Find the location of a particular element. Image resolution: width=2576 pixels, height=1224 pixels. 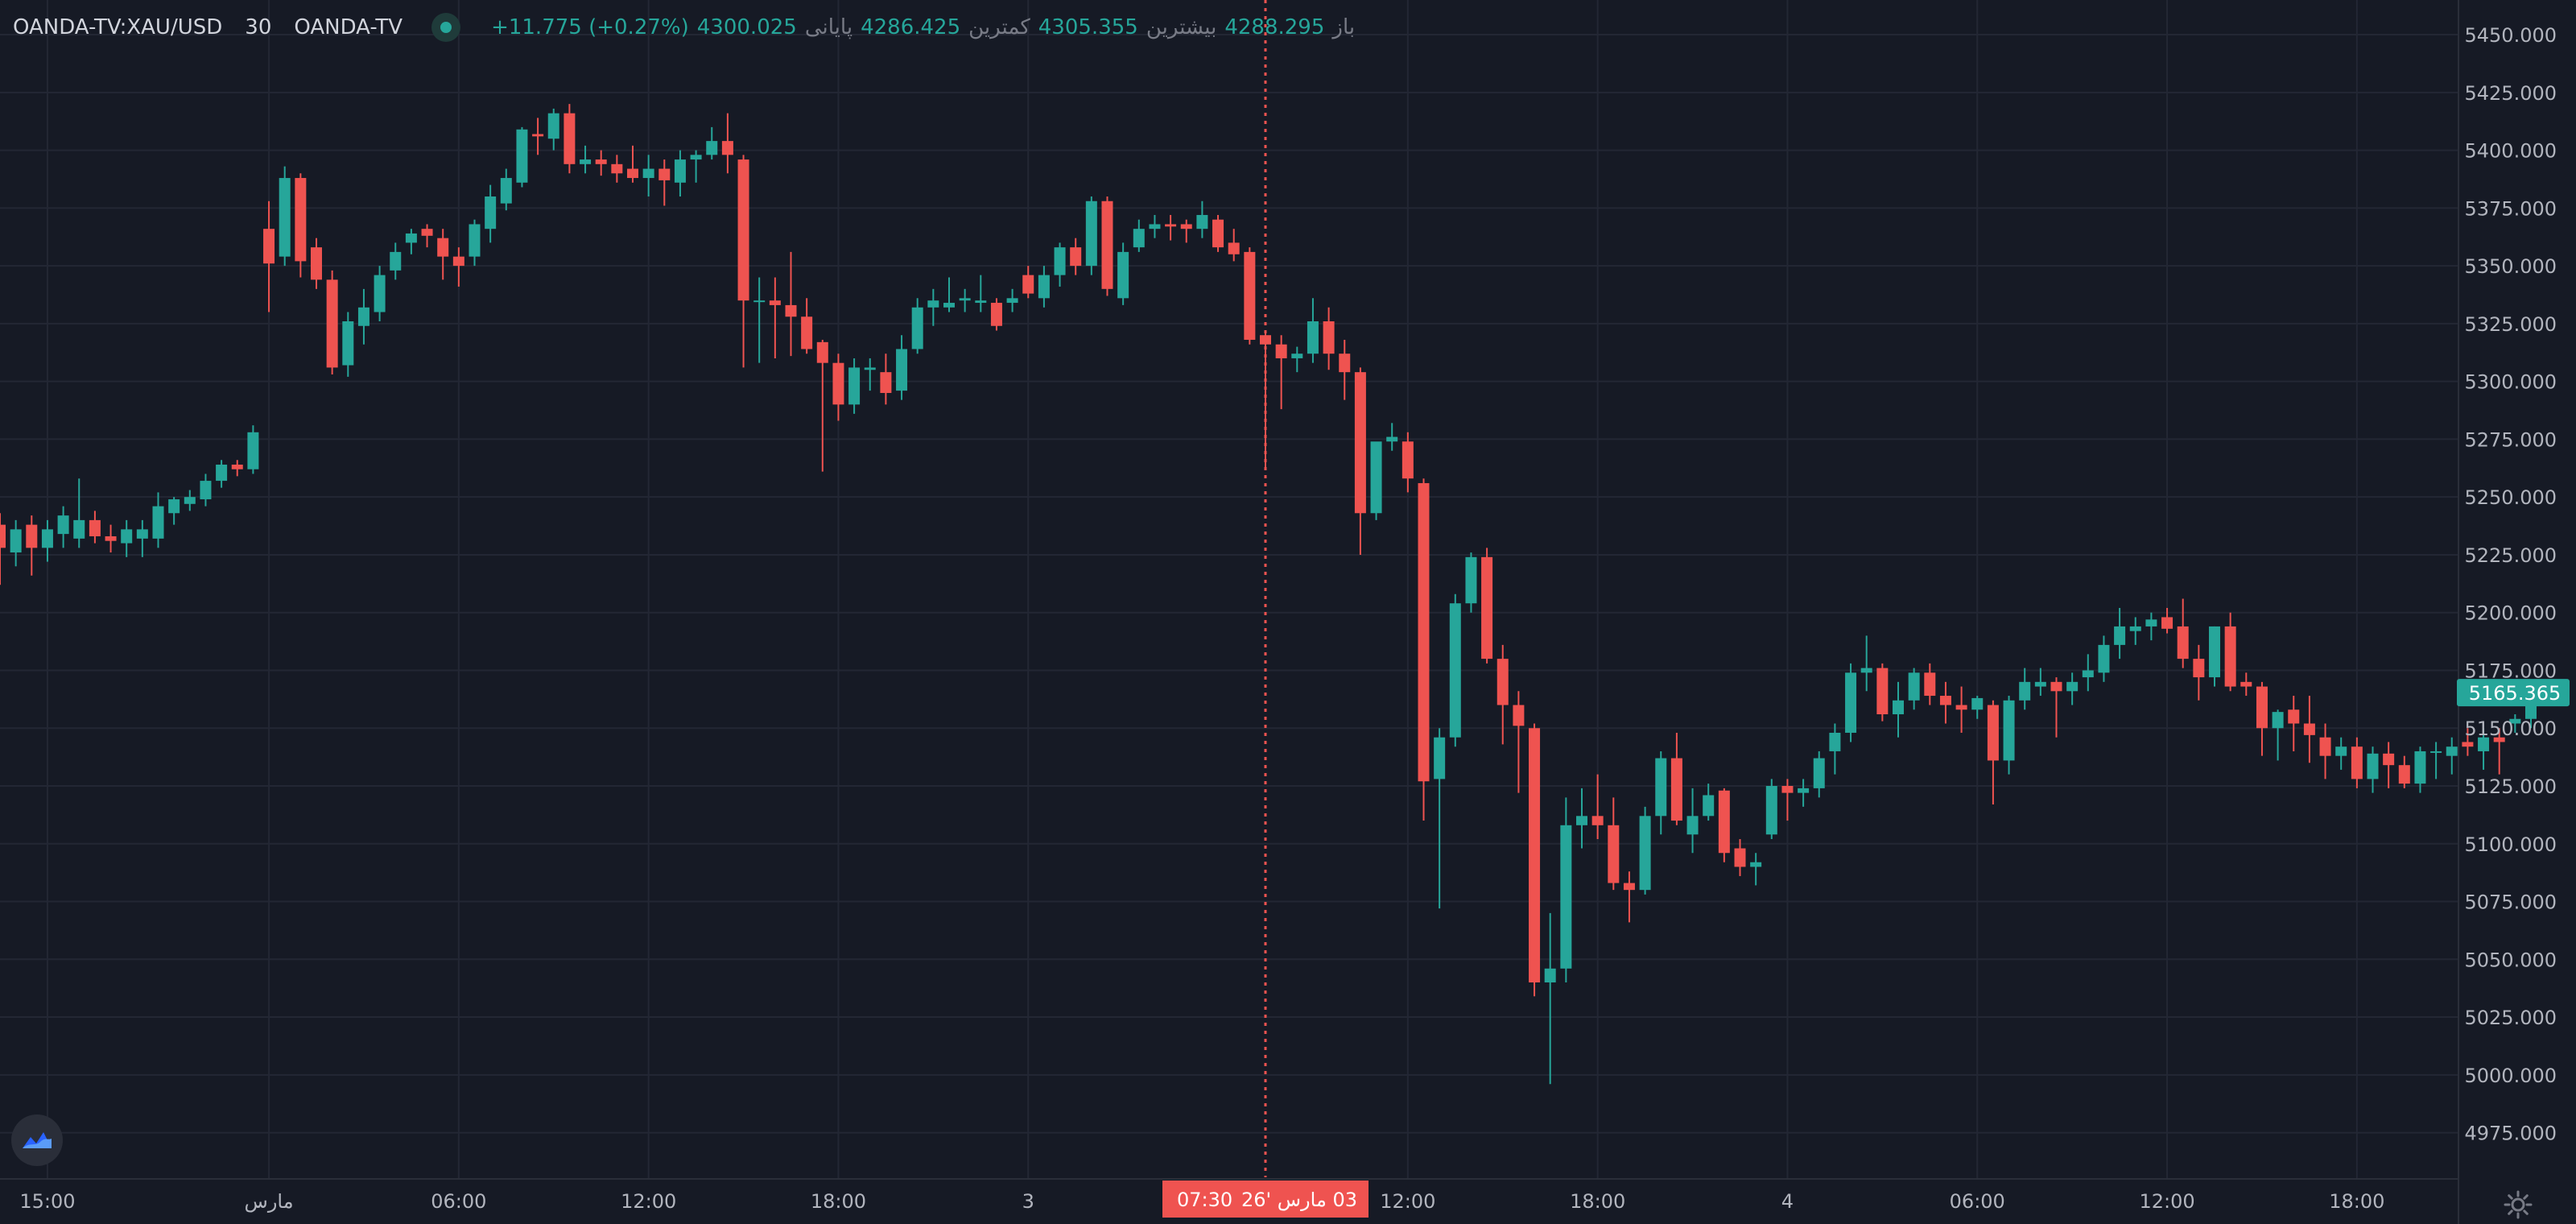

tradingview-logo-icon is located at coordinates (37, 1140).